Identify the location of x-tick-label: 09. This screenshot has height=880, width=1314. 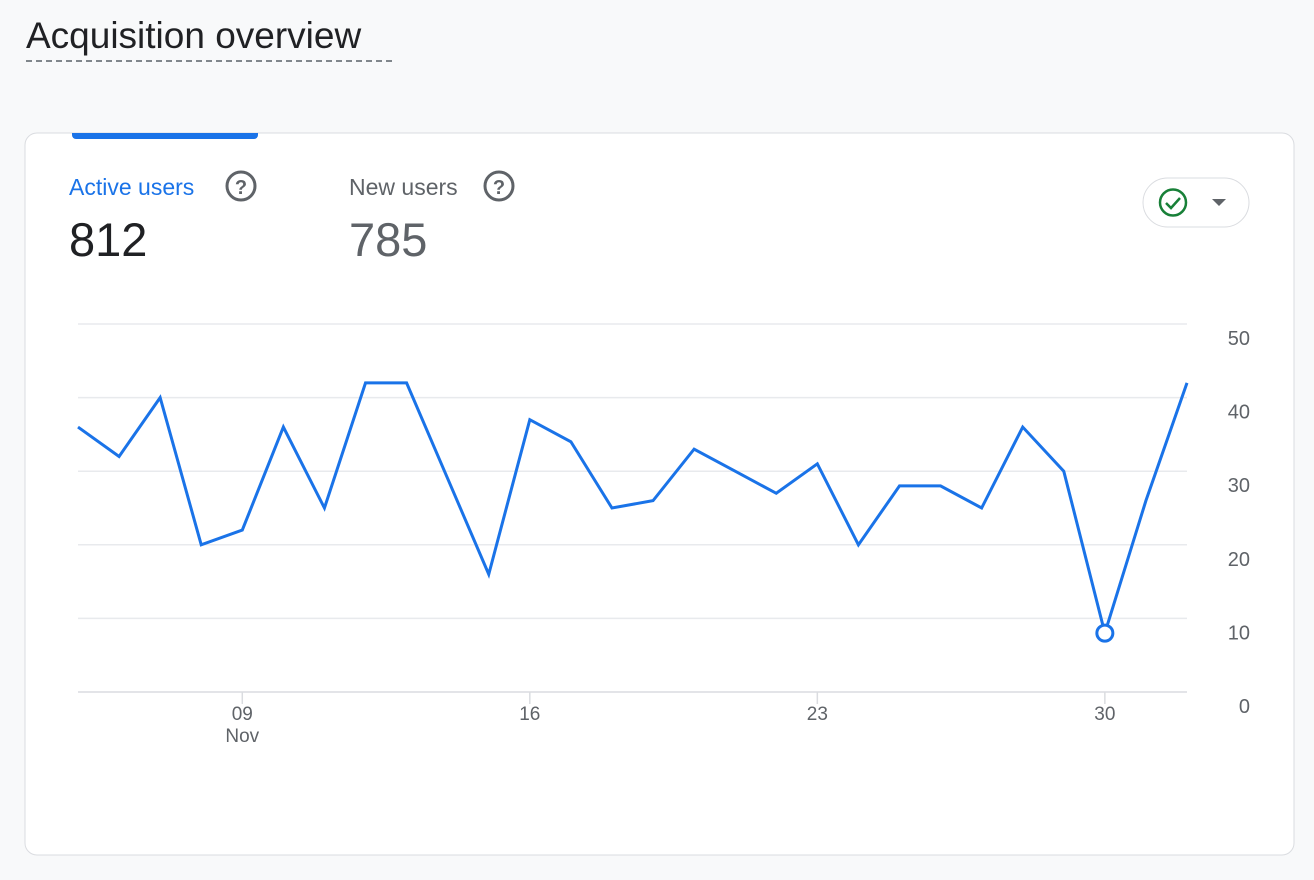
(242, 714).